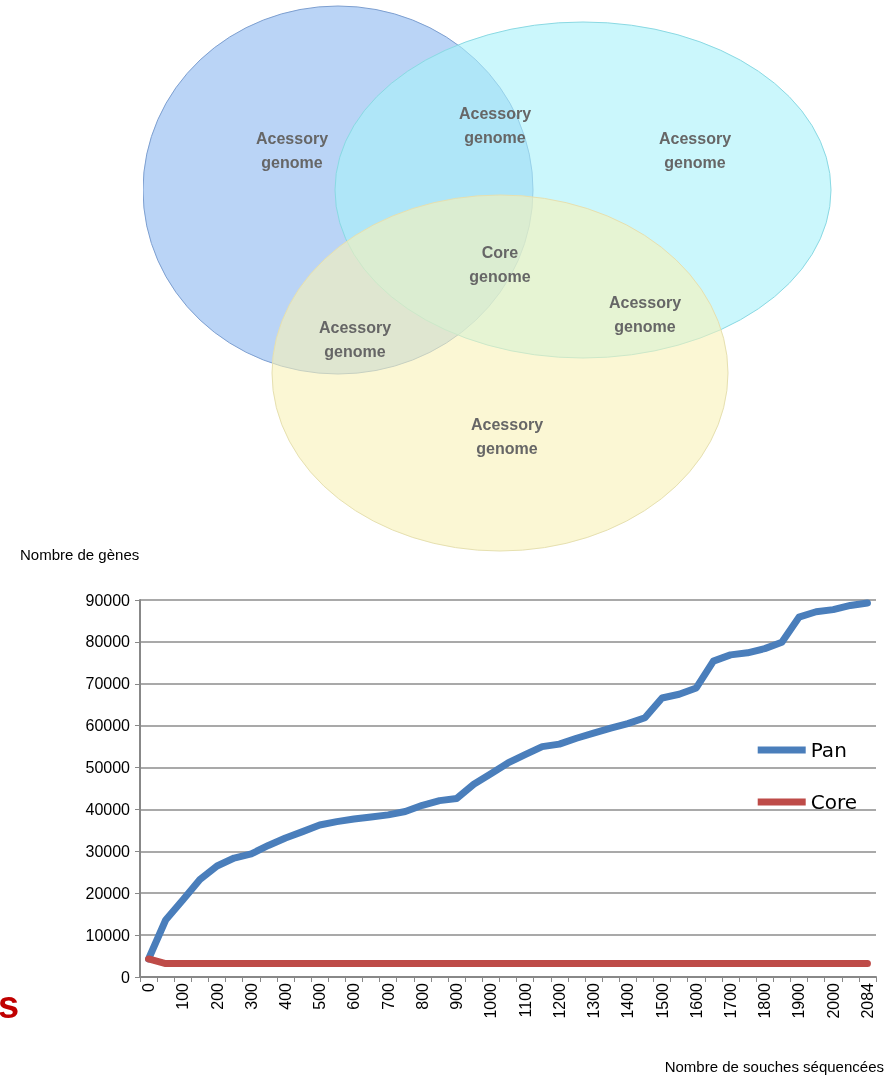 The height and width of the screenshot is (1079, 892). I want to click on text: Core genome, so click(500, 265).